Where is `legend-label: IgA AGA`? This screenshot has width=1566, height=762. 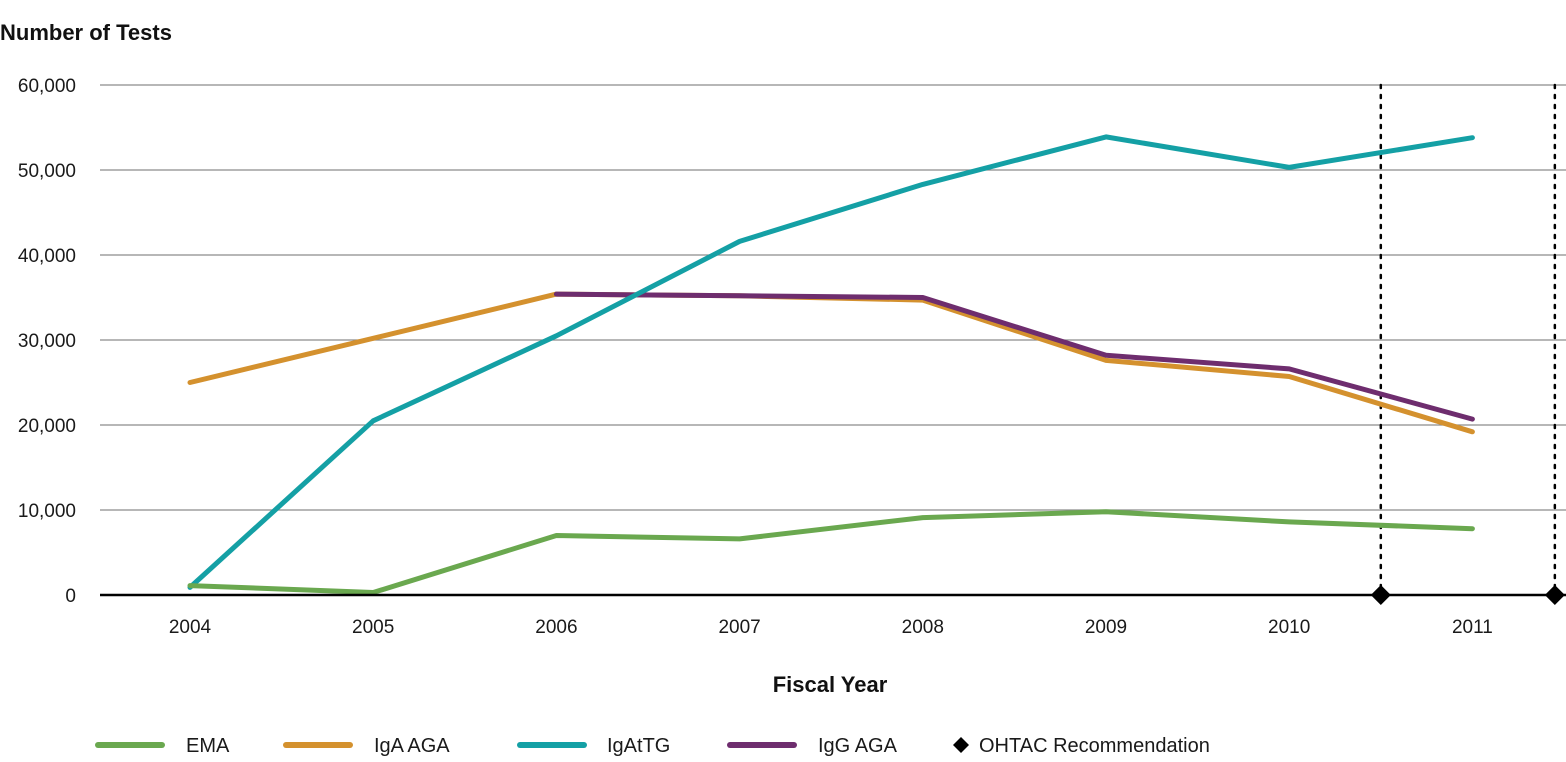
legend-label: IgA AGA is located at coordinates (412, 746).